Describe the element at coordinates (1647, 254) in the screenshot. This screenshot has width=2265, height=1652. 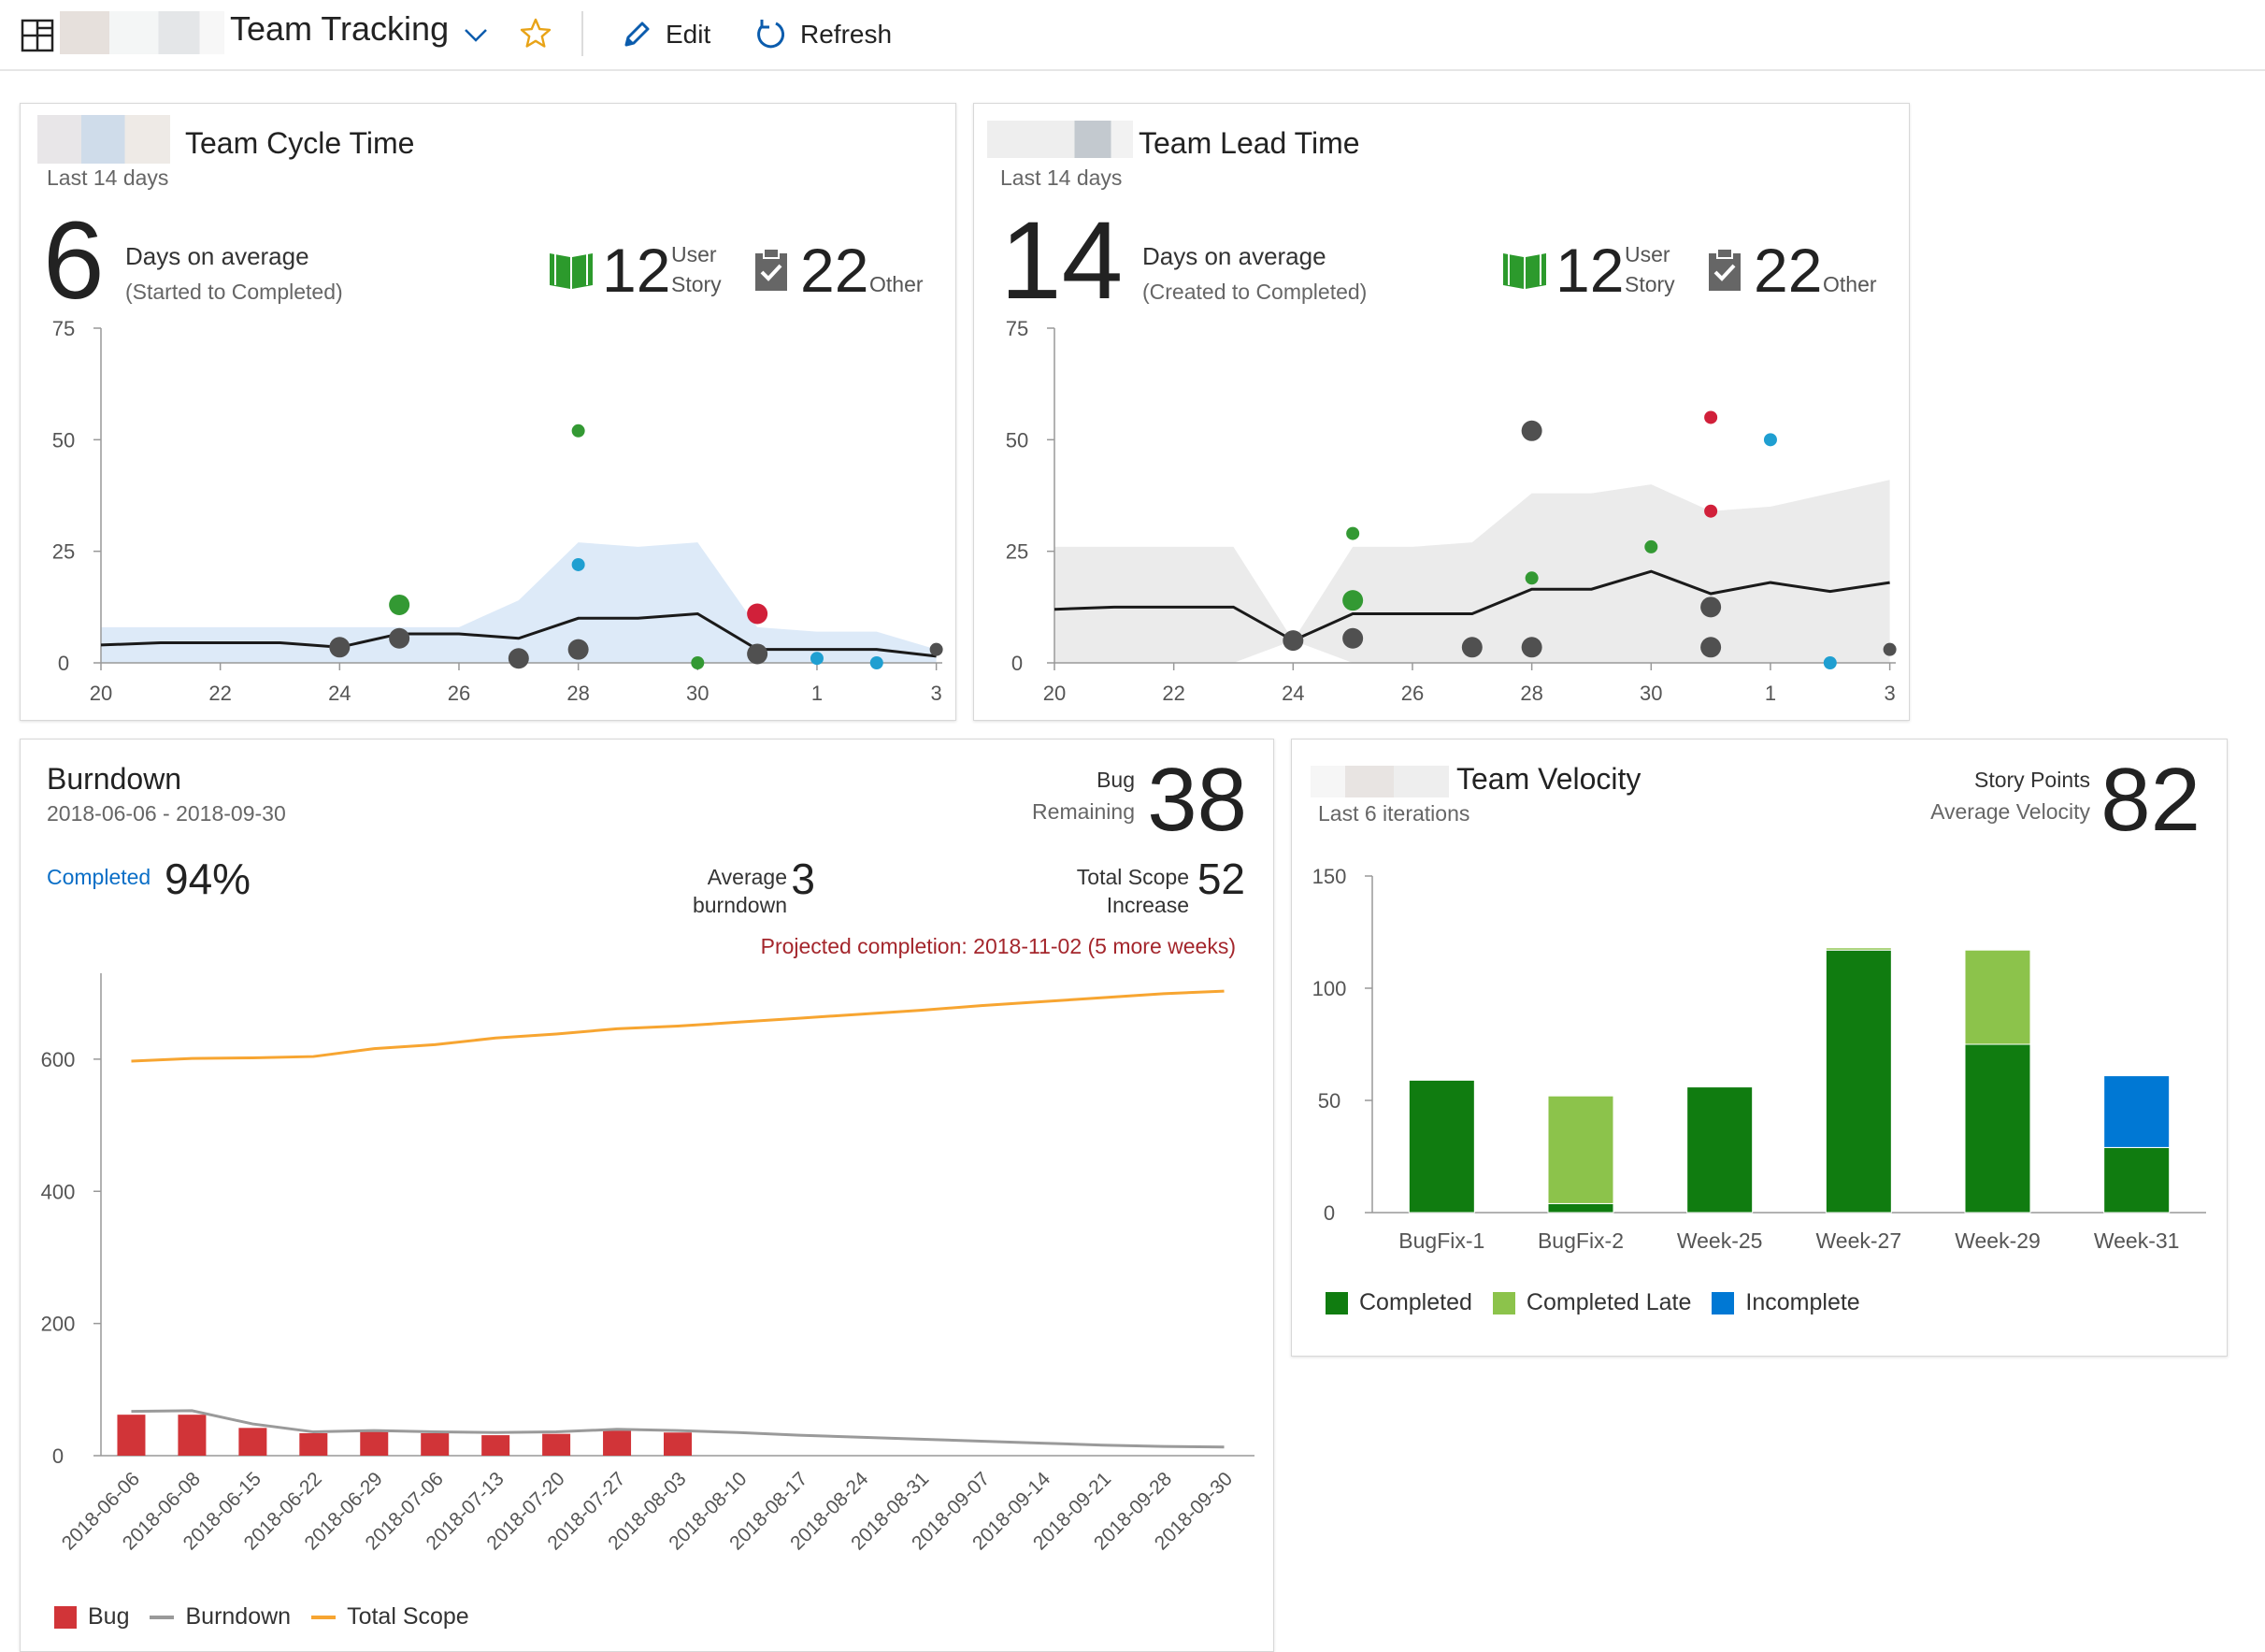
I see `user-story-label-1: User` at that location.